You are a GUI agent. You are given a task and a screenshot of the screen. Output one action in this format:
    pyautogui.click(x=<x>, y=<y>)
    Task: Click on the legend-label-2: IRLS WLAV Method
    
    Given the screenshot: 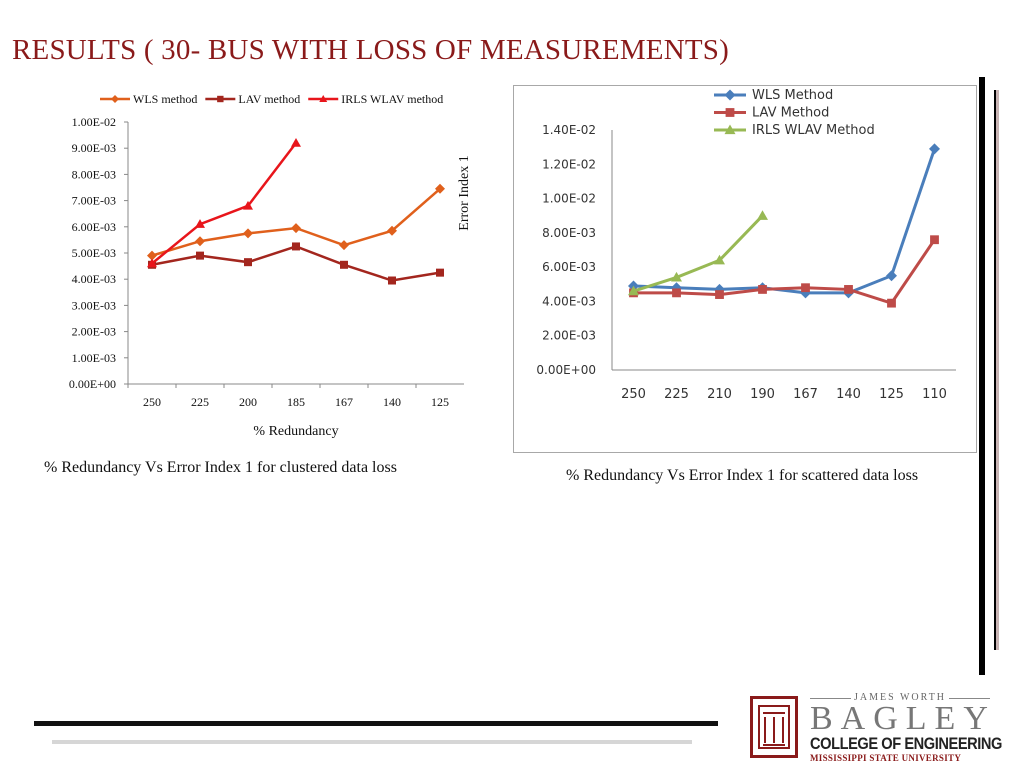 What is the action you would take?
    pyautogui.click(x=813, y=130)
    